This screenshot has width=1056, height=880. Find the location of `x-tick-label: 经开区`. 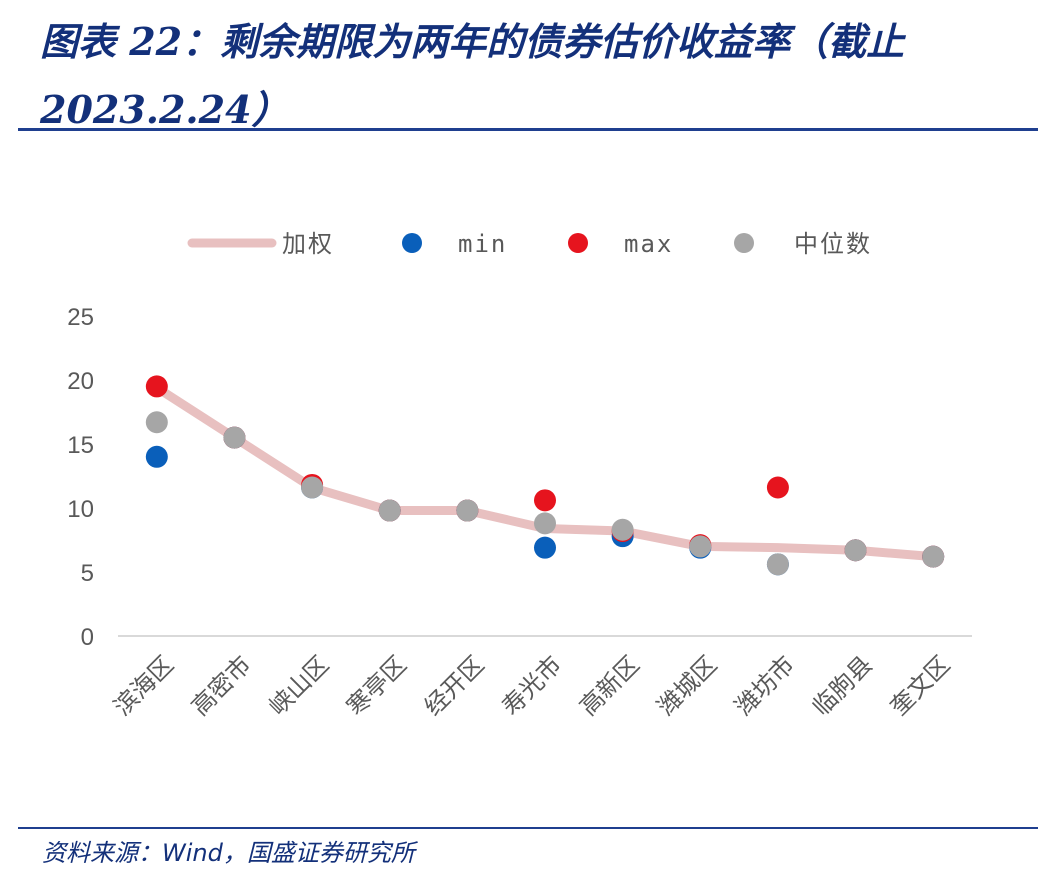

x-tick-label: 经开区 is located at coordinates (454, 685).